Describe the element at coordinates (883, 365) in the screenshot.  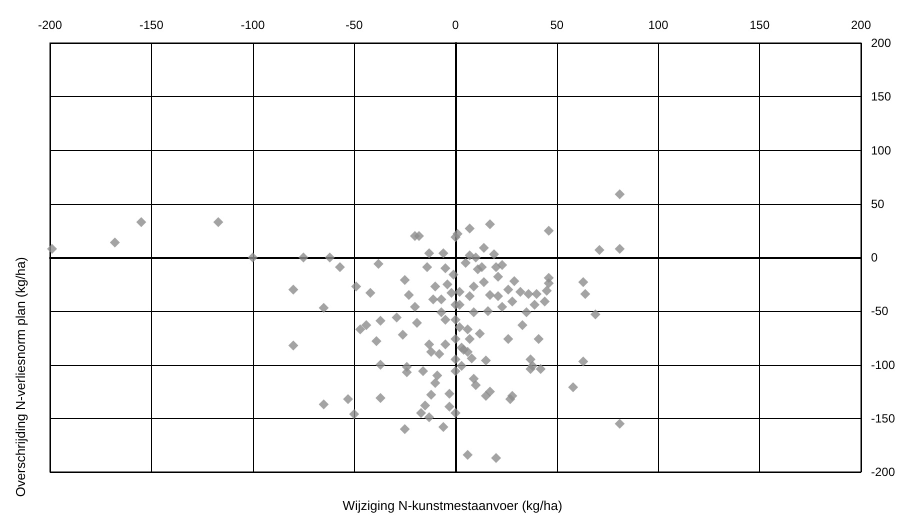
I see `y-tick-label: -100` at that location.